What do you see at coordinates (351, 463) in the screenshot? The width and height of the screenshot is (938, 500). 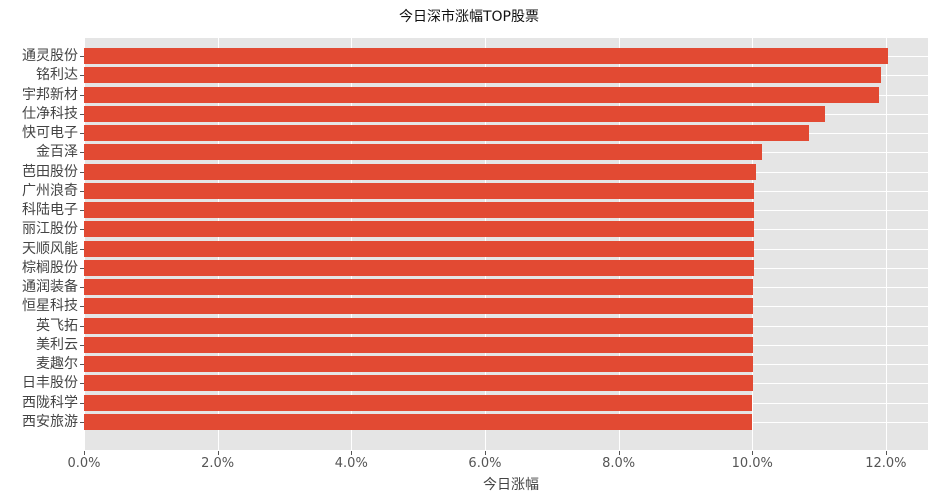 I see `x-tick-label: 4.0%` at bounding box center [351, 463].